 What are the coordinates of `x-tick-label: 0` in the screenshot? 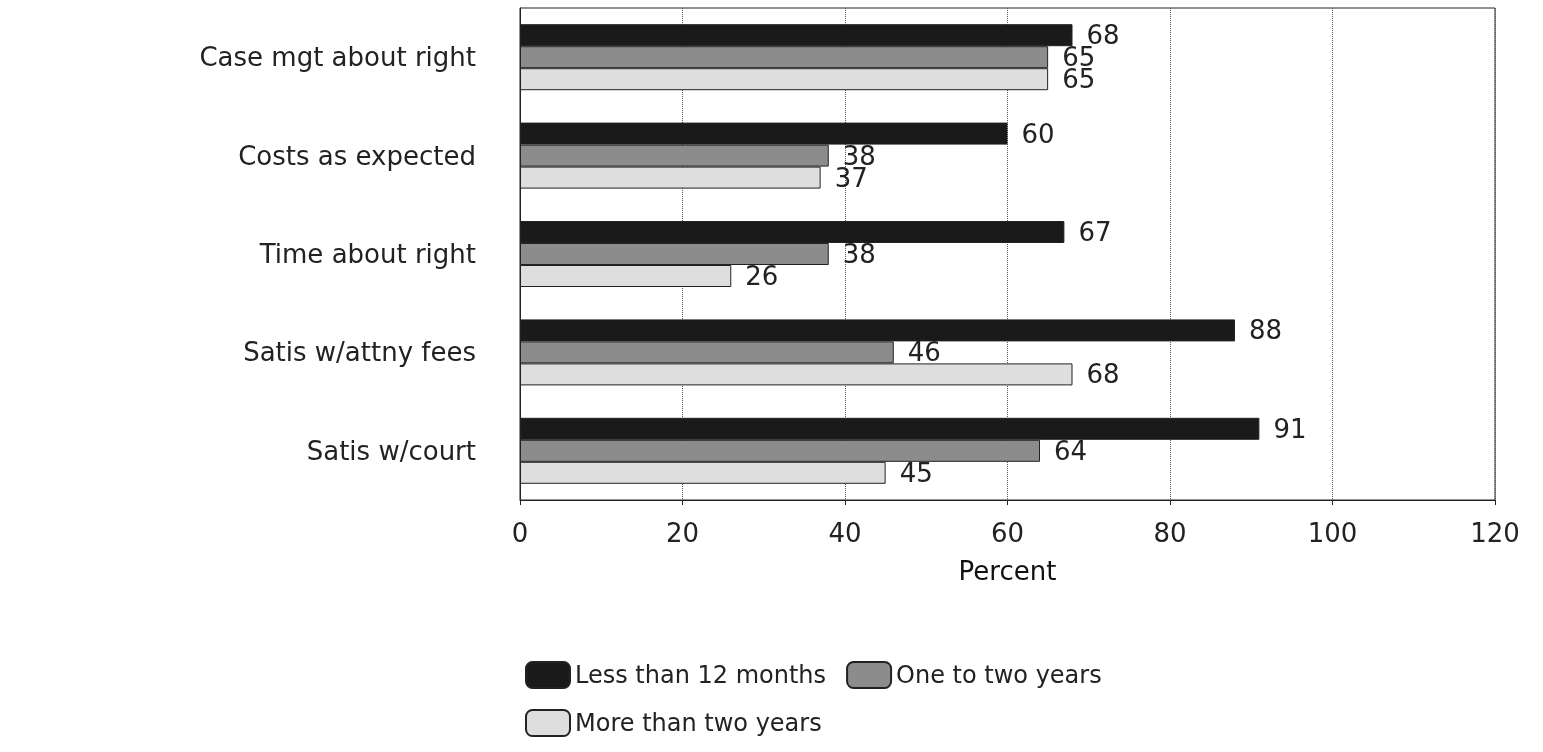 It's located at (520, 533).